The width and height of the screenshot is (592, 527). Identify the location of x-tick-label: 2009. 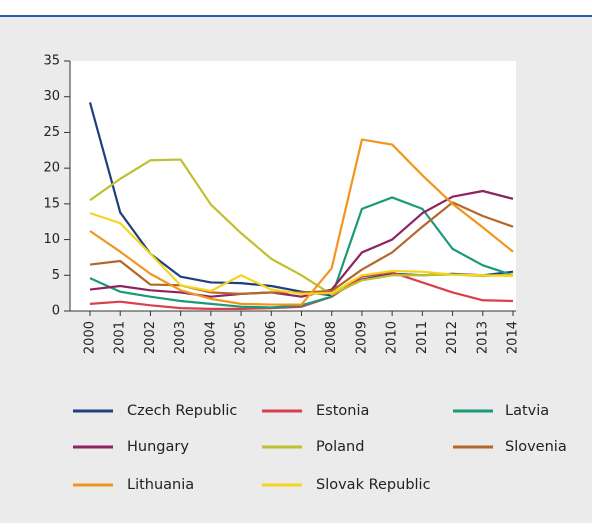
(361, 337).